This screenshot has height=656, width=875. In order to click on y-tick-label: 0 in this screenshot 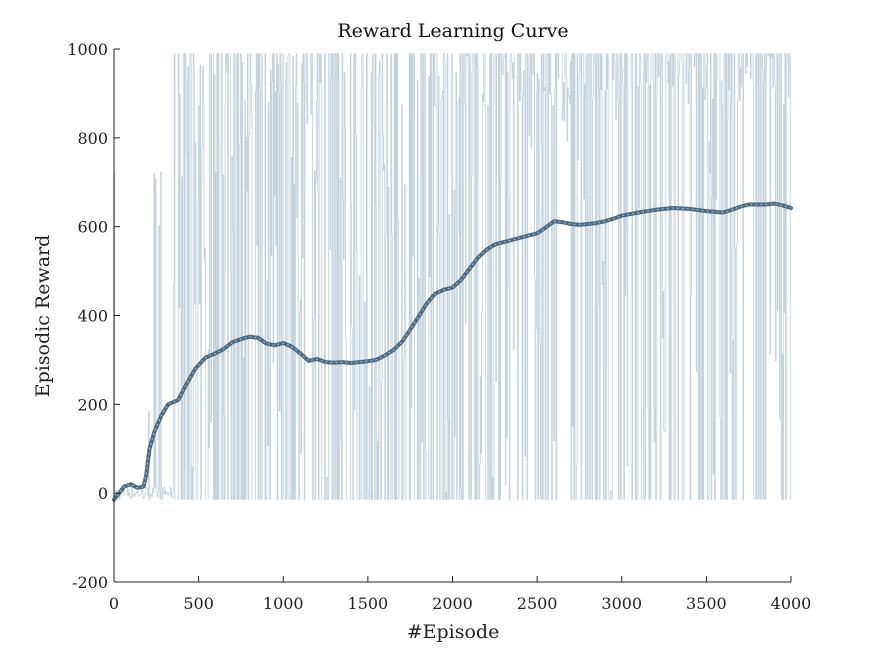, I will do `click(103, 493)`.